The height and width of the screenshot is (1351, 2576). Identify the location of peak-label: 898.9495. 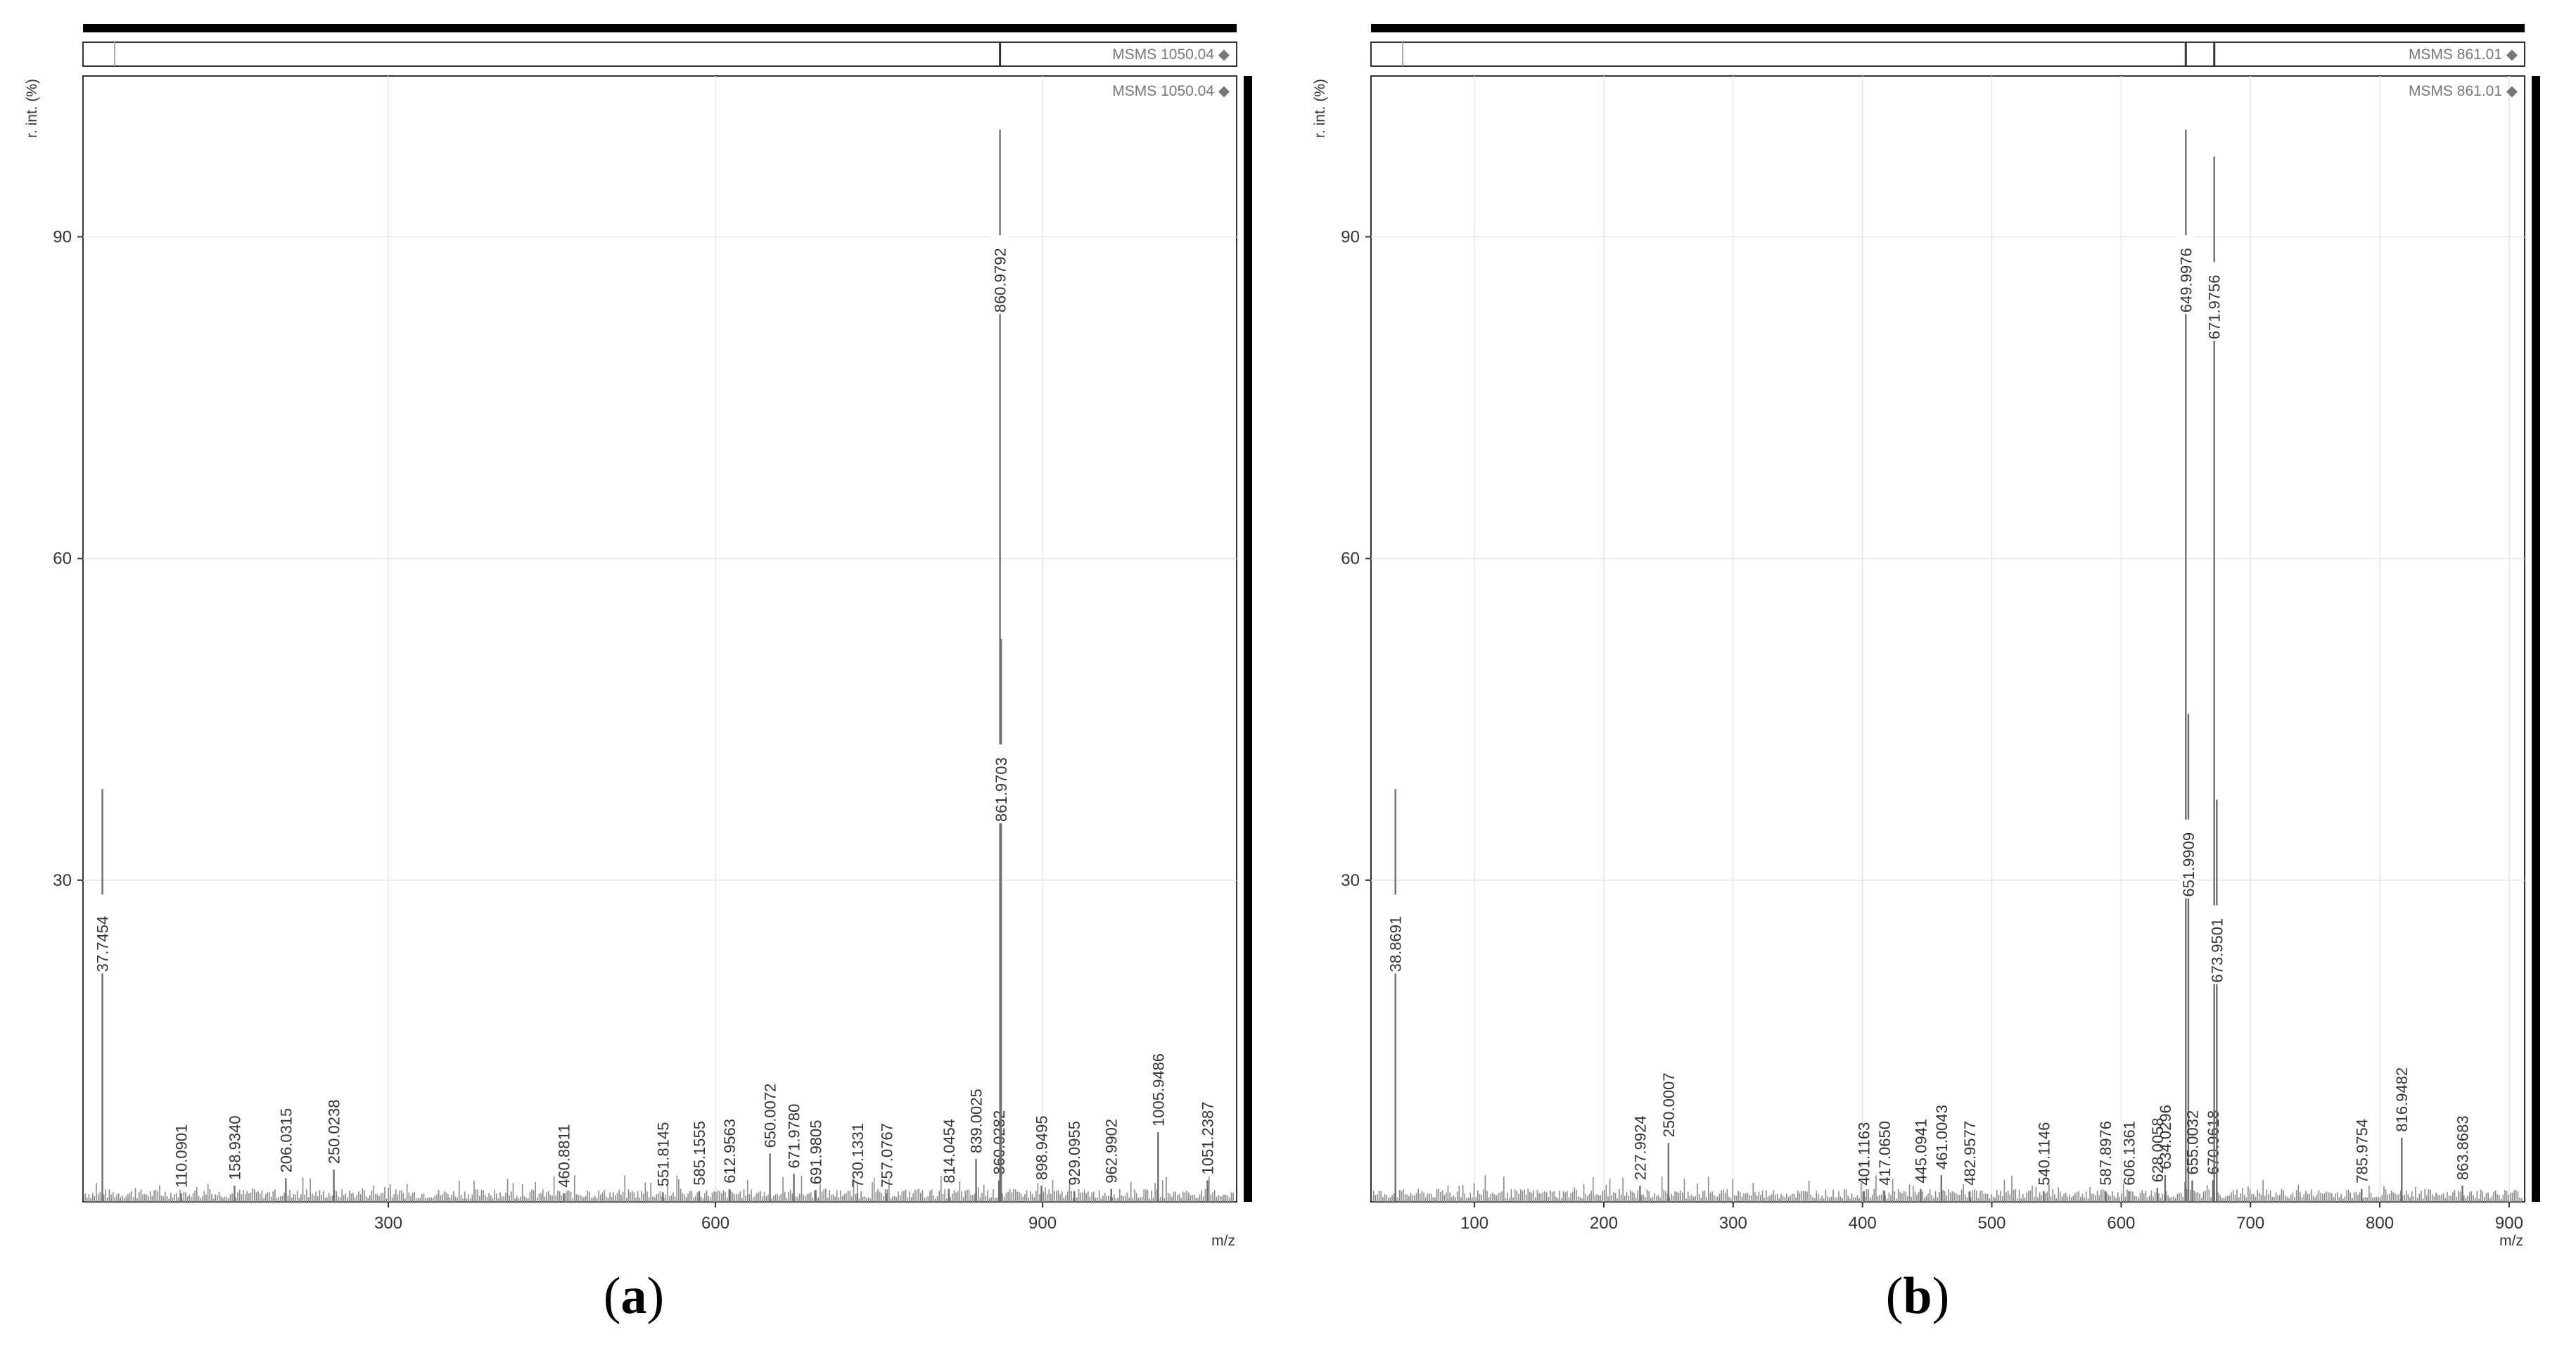
(1041, 1147).